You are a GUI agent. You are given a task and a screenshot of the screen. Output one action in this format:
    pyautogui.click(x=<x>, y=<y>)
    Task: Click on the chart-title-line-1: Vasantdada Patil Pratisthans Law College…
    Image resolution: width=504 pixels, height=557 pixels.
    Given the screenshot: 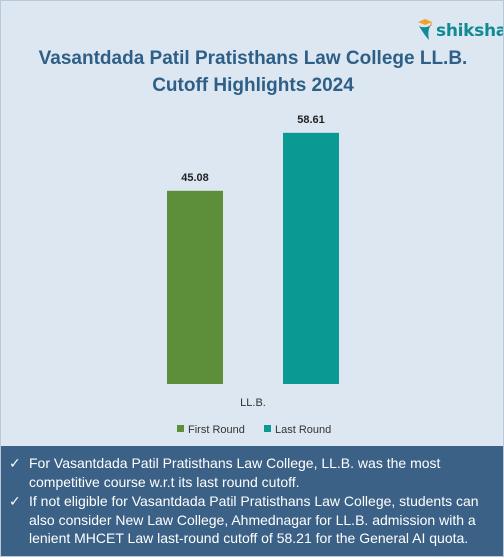 What is the action you would take?
    pyautogui.click(x=253, y=58)
    